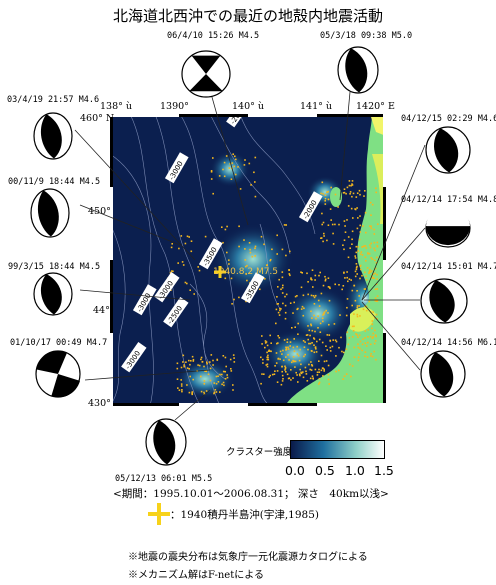  What do you see at coordinates (355, 470) in the screenshot?
I see `colorbar-tick: 1.0` at bounding box center [355, 470].